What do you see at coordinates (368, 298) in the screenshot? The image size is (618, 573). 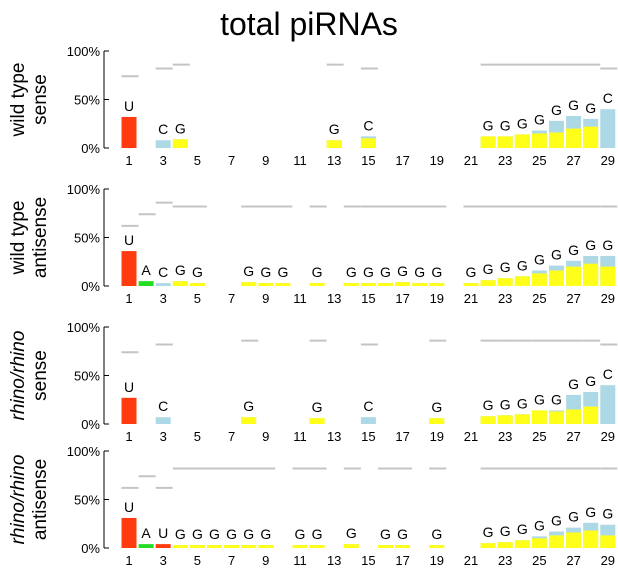 I see `x-tick-label: 15` at bounding box center [368, 298].